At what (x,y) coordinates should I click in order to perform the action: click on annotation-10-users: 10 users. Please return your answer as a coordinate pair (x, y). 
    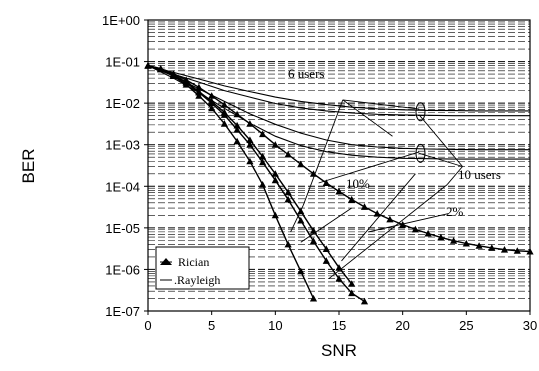
    Looking at the image, I should click on (479, 174).